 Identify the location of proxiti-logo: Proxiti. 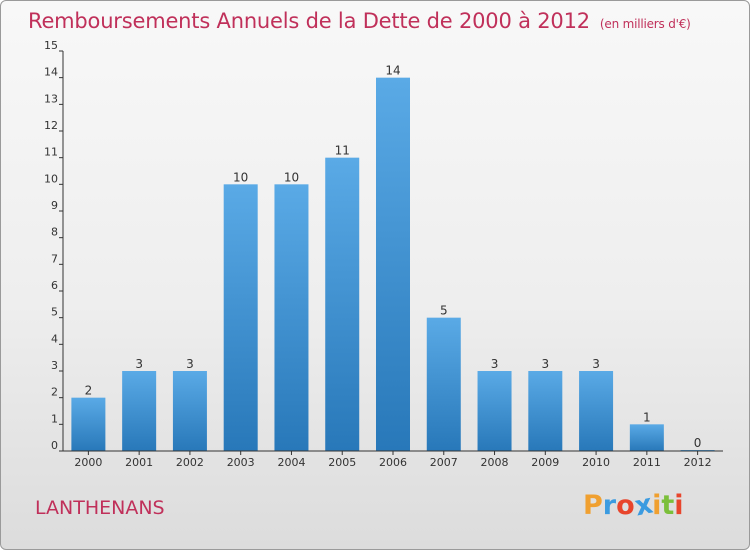
(633, 506).